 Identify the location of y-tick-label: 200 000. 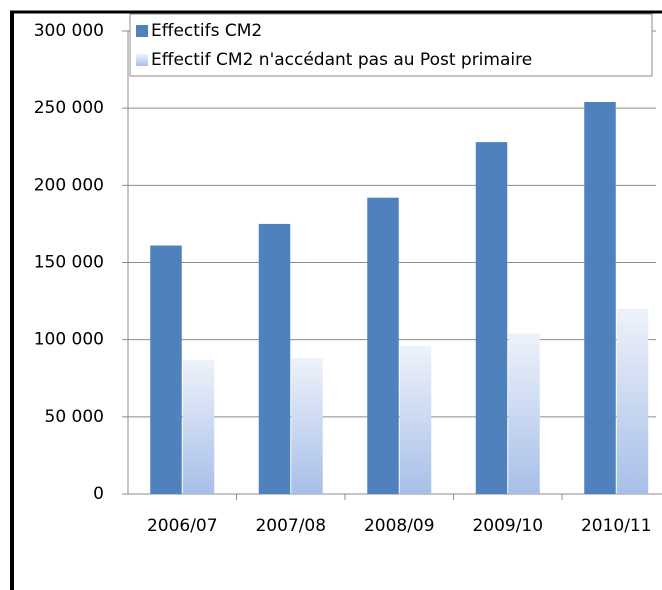
(69, 185).